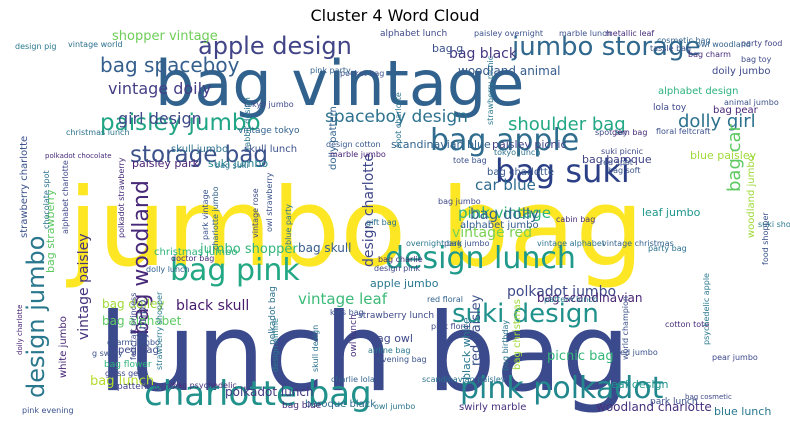 The image size is (790, 427). I want to click on word: bag jumbo, so click(459, 201).